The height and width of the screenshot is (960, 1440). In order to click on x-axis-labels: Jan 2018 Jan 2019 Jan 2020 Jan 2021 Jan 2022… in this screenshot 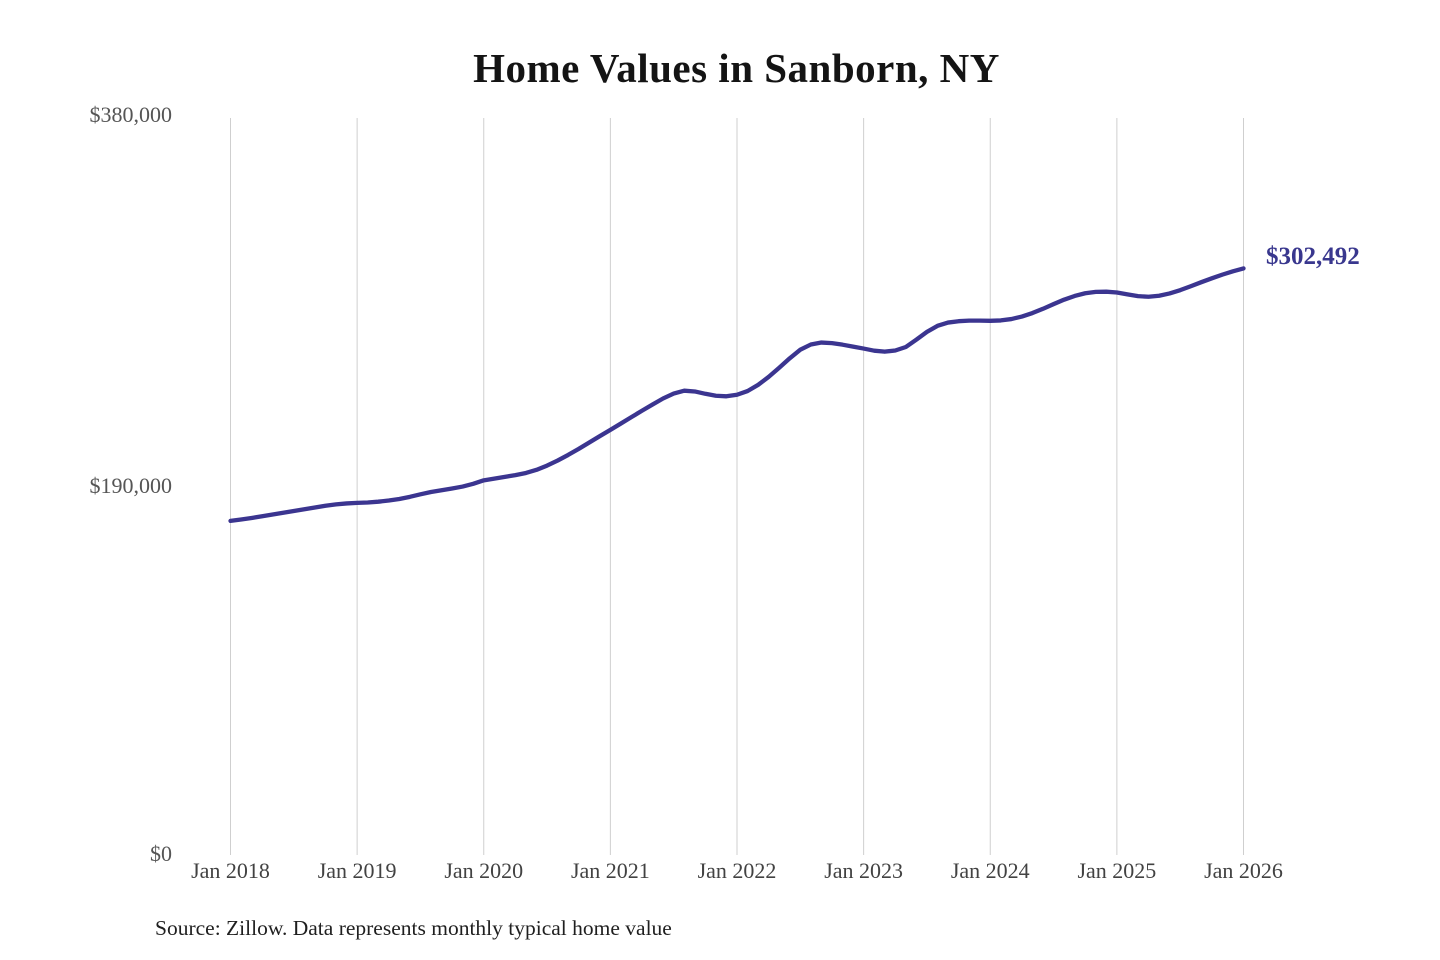, I will do `click(720, 873)`.